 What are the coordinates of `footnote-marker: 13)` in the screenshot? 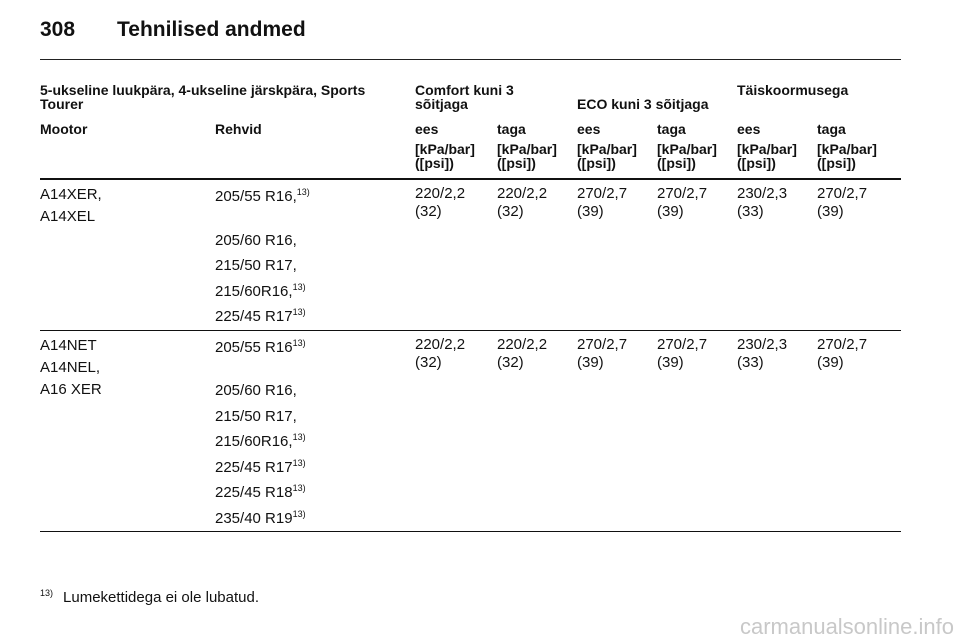 It's located at (47, 593).